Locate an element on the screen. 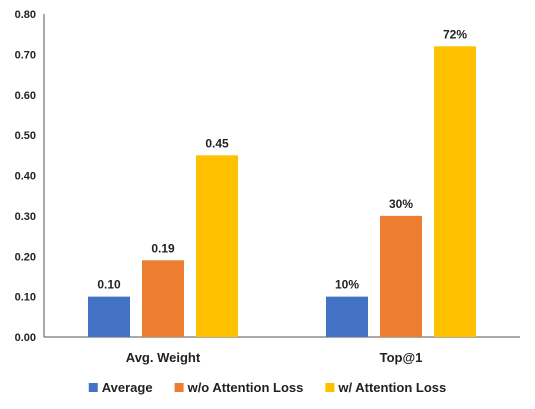 The width and height of the screenshot is (535, 409). category-labels: Avg. Weight Top@1 is located at coordinates (274, 357).